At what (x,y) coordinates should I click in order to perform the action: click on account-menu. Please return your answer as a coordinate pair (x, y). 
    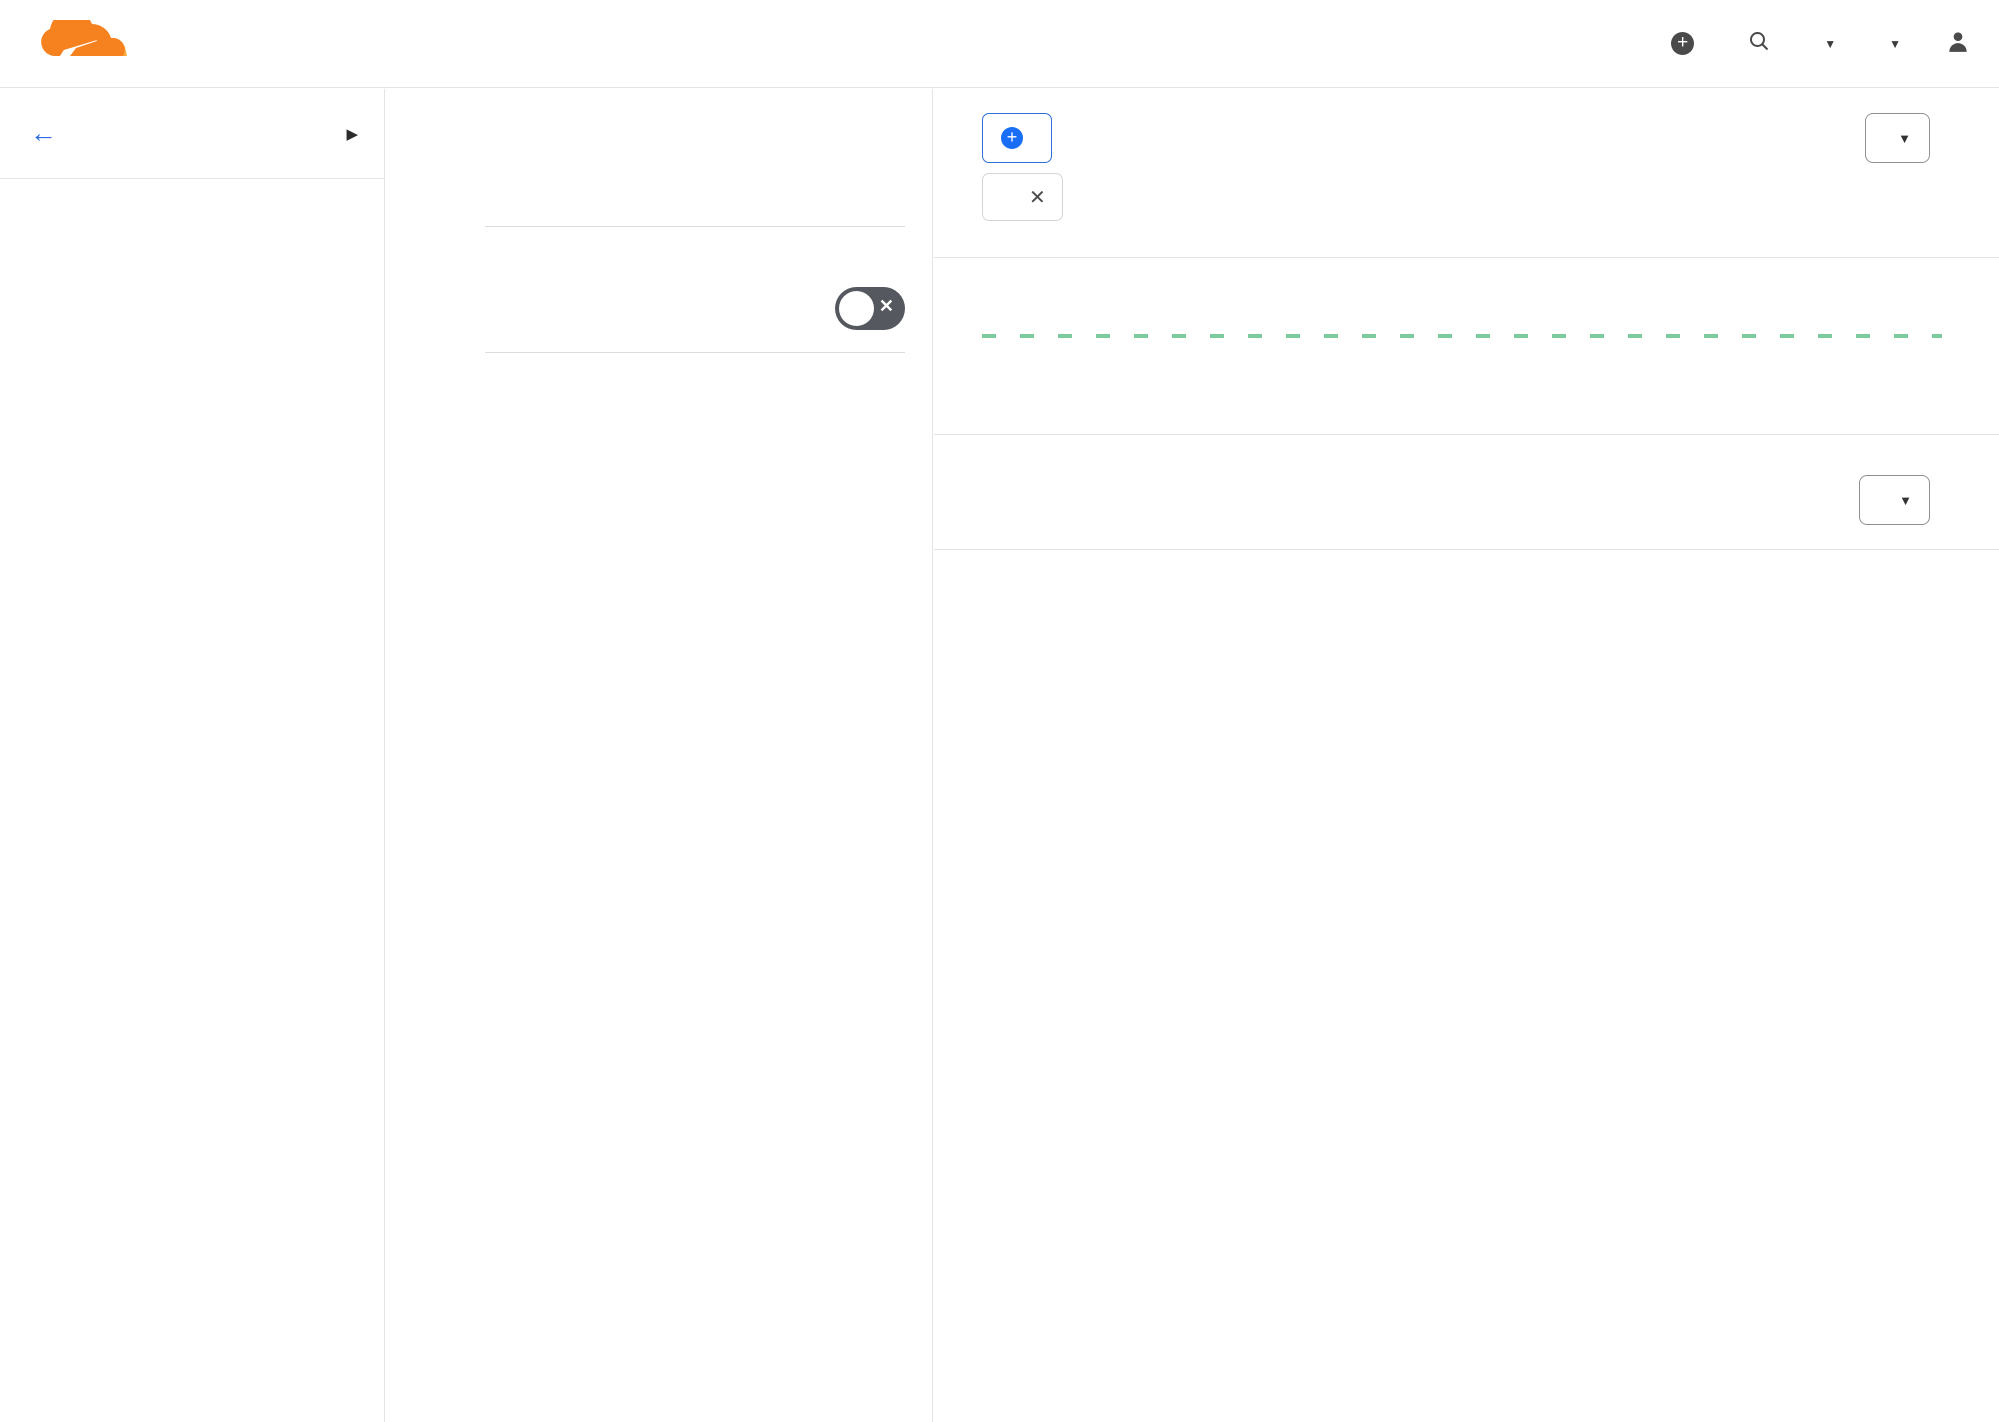
    Looking at the image, I should click on (1958, 44).